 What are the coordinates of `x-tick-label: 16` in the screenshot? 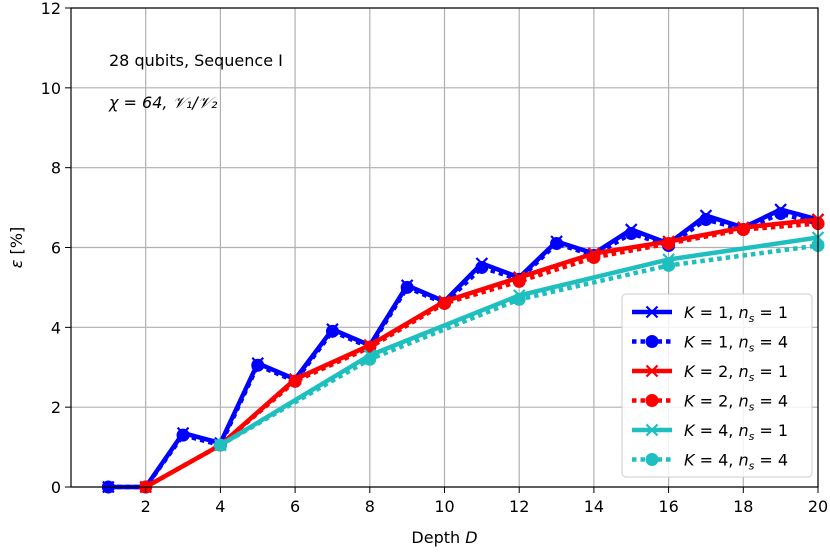 It's located at (668, 506).